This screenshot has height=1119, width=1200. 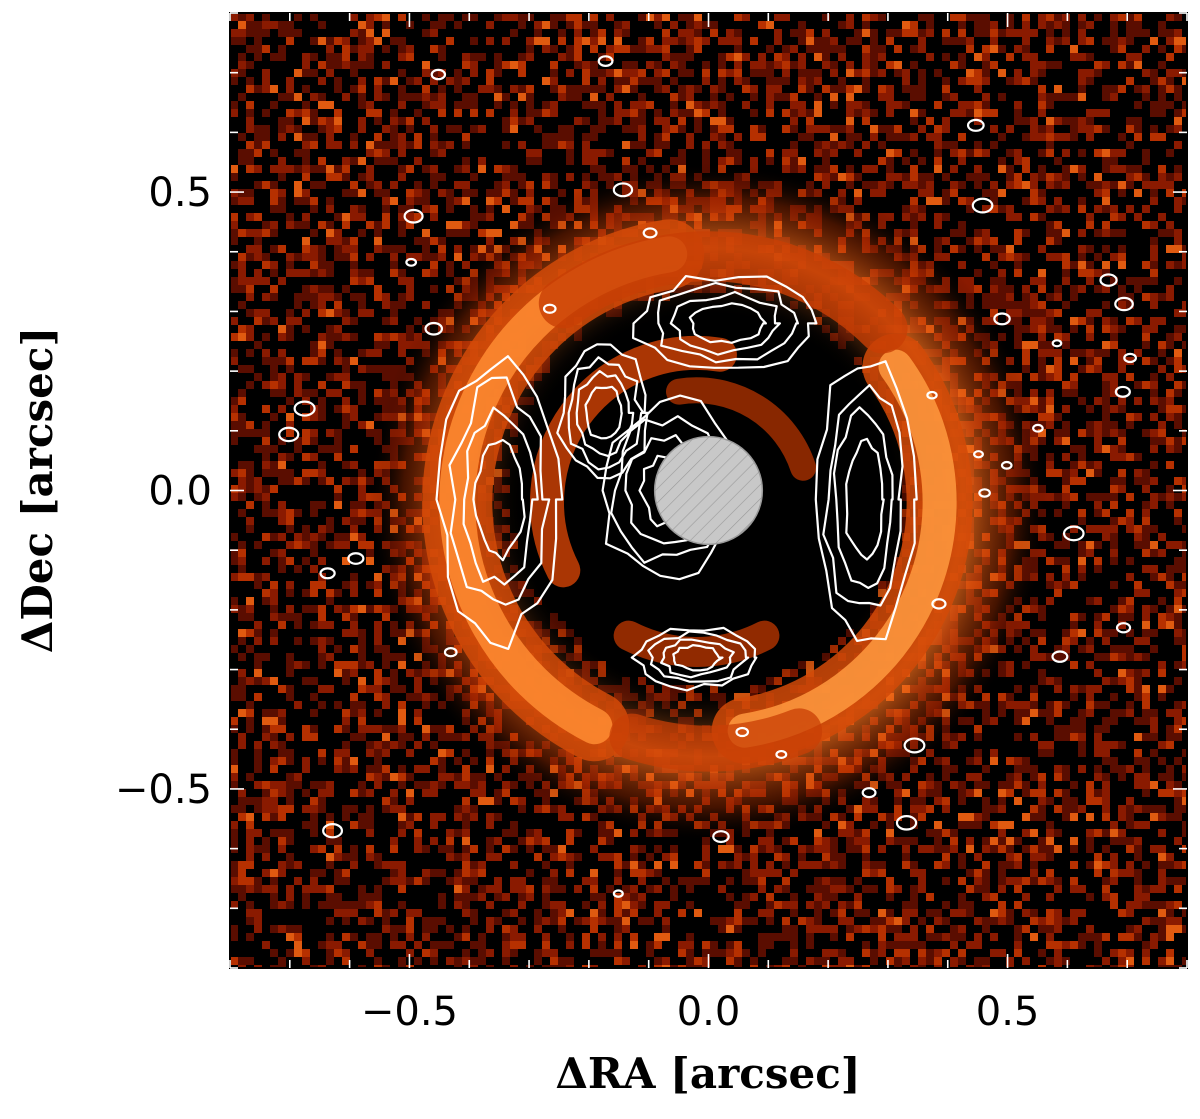 What do you see at coordinates (1008, 1012) in the screenshot?
I see `x-tick-label: 0.5` at bounding box center [1008, 1012].